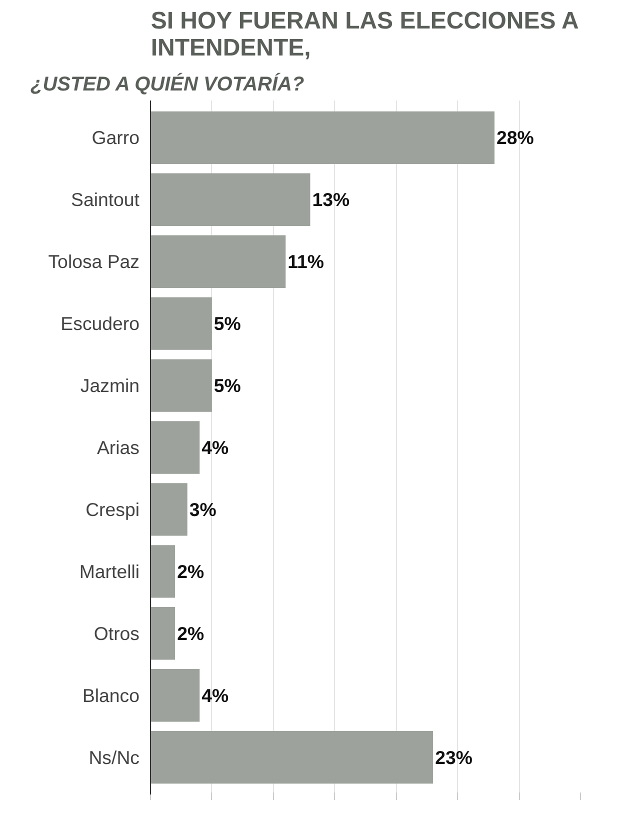 This screenshot has width=640, height=813. What do you see at coordinates (167, 84) in the screenshot?
I see `chart-subtitle: ¿USTED A QUIÉN VOTARÍA?` at bounding box center [167, 84].